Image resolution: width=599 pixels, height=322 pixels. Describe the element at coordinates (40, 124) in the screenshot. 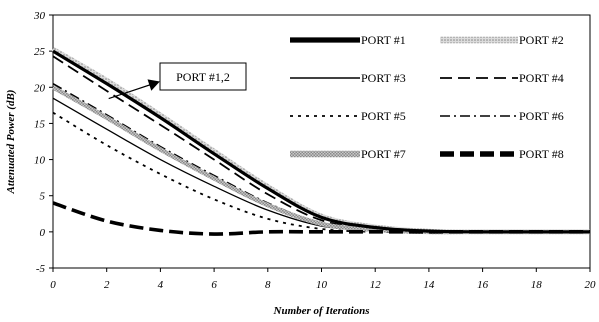

I see `y-tick-label: 15` at that location.